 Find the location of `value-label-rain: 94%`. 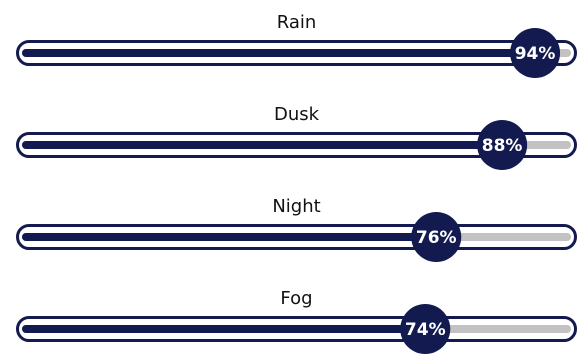

value-label-rain: 94% is located at coordinates (535, 54).